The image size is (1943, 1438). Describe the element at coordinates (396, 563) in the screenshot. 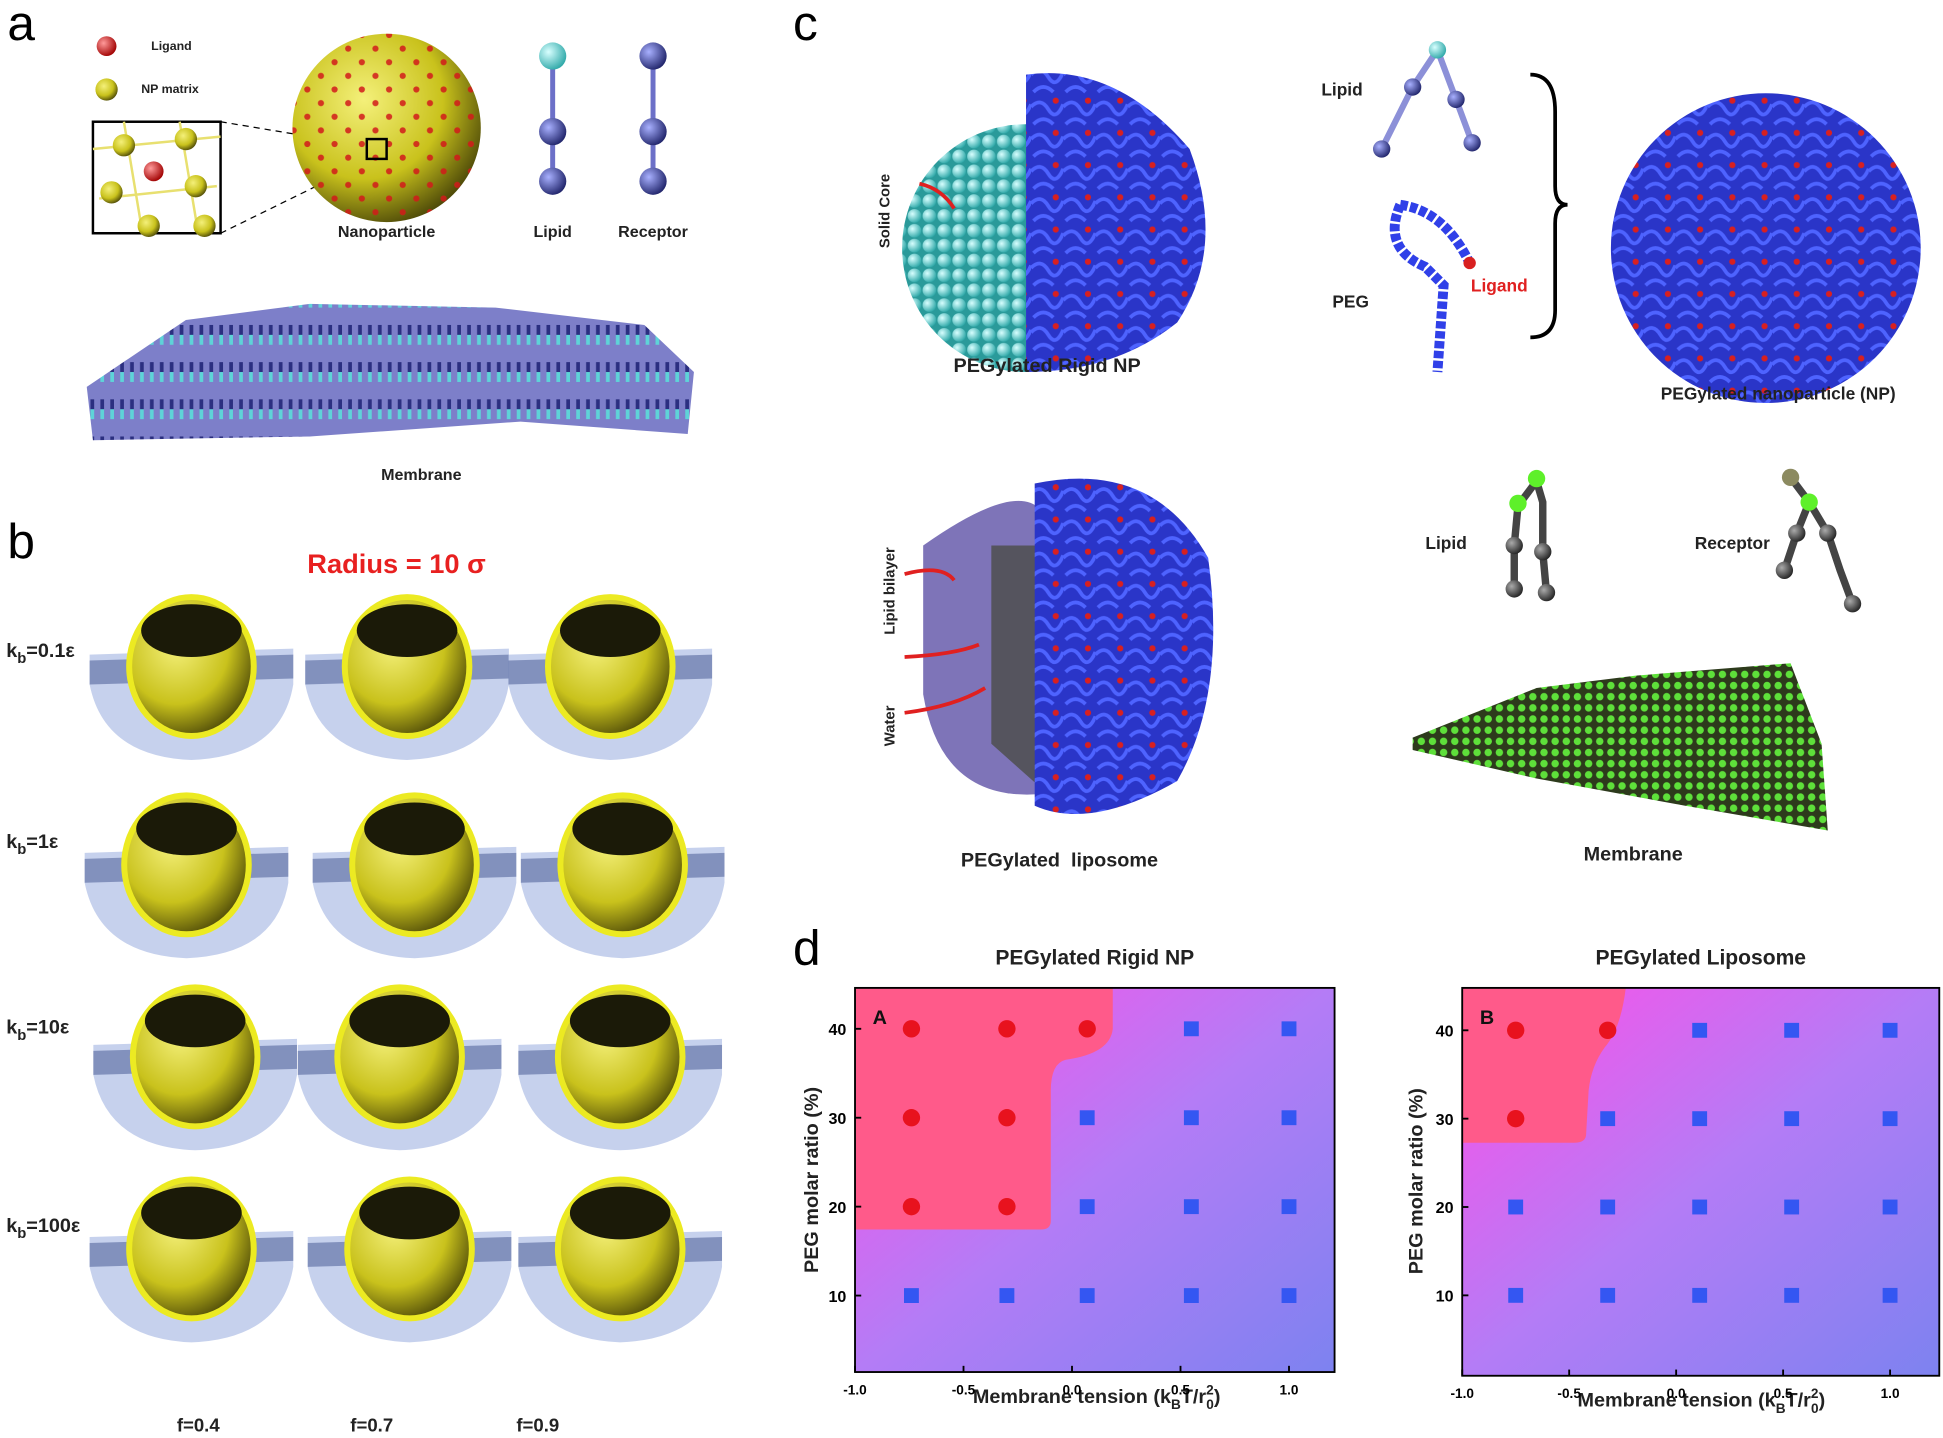

I see `panel-title: Radius = 10 σ` at that location.